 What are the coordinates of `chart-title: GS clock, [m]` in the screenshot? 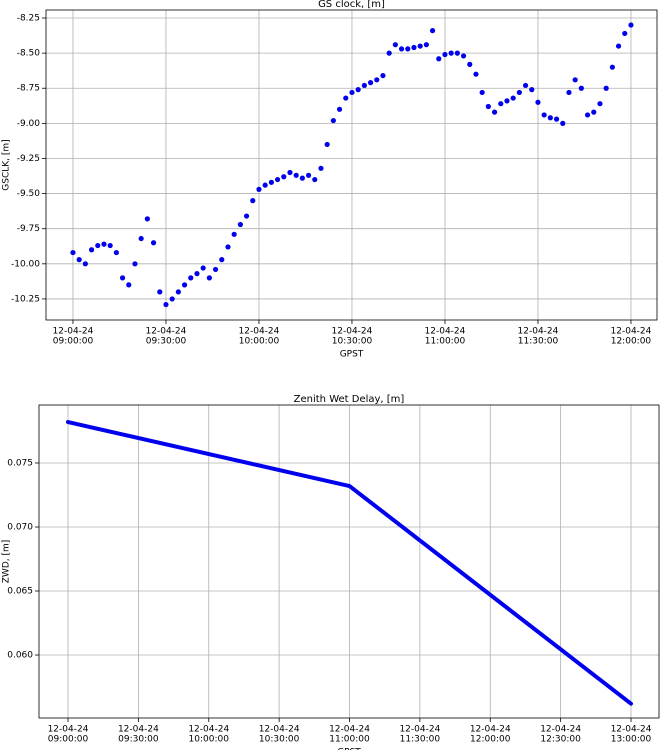 It's located at (351, 5).